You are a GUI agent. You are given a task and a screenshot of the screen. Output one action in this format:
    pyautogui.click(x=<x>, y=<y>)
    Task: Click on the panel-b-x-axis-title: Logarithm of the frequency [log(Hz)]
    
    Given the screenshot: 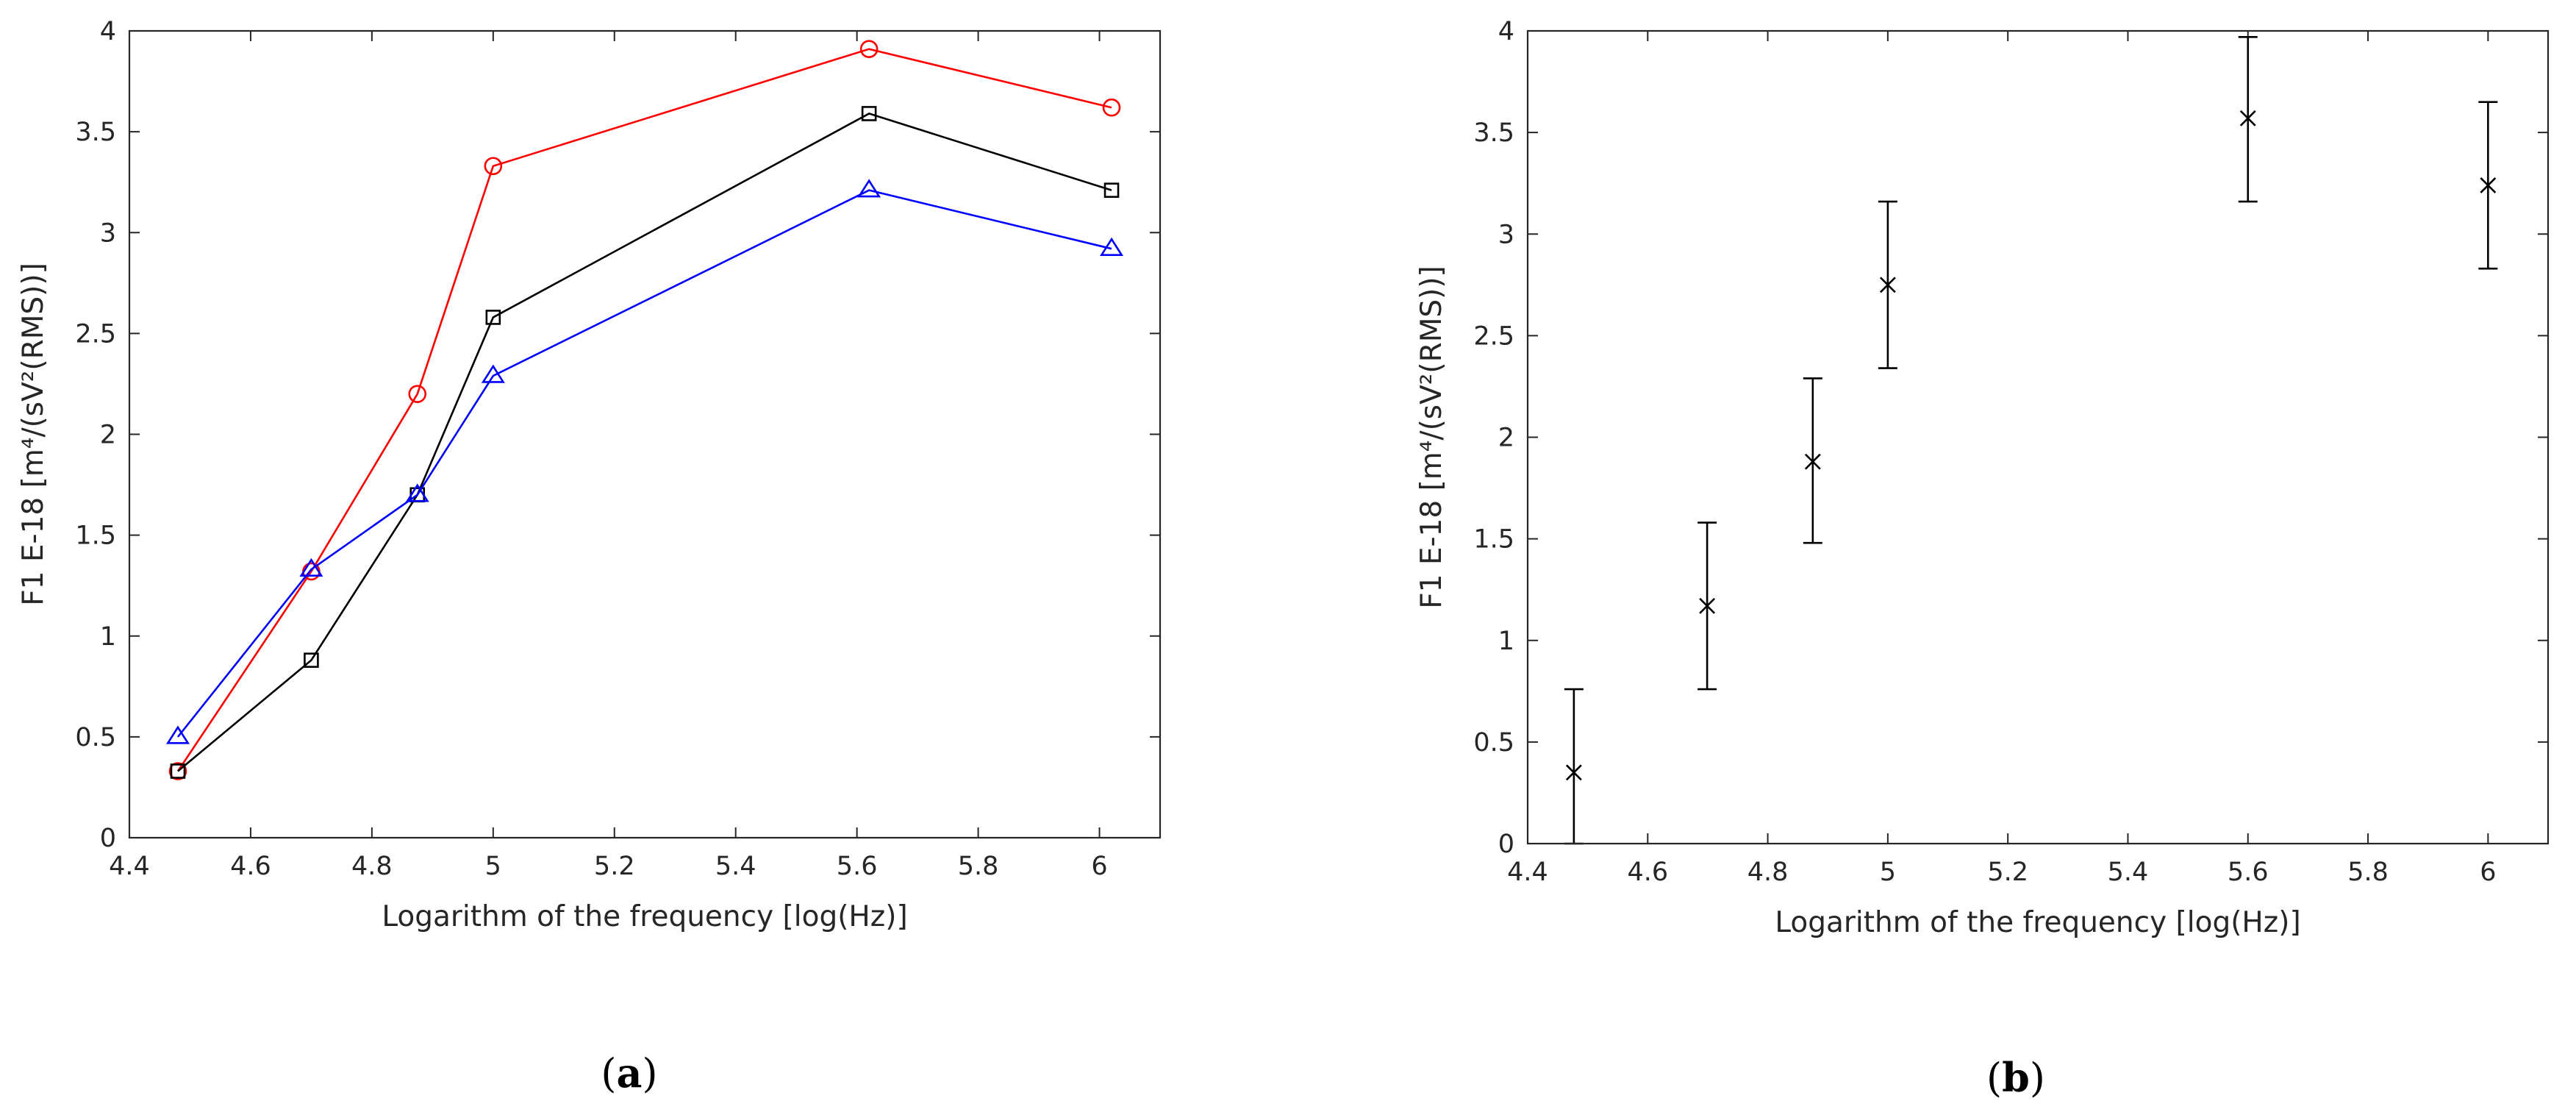 What is the action you would take?
    pyautogui.click(x=2038, y=922)
    